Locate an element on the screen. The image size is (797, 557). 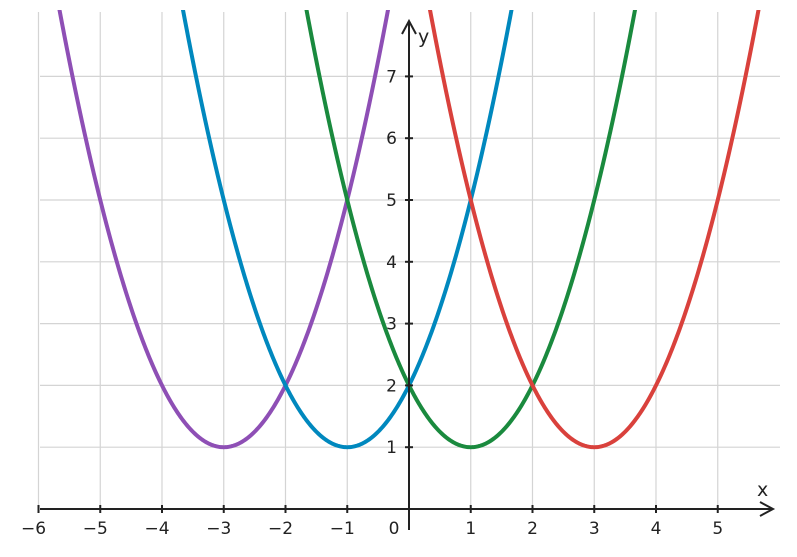
y-tick-label: 4 is located at coordinates (391, 263).